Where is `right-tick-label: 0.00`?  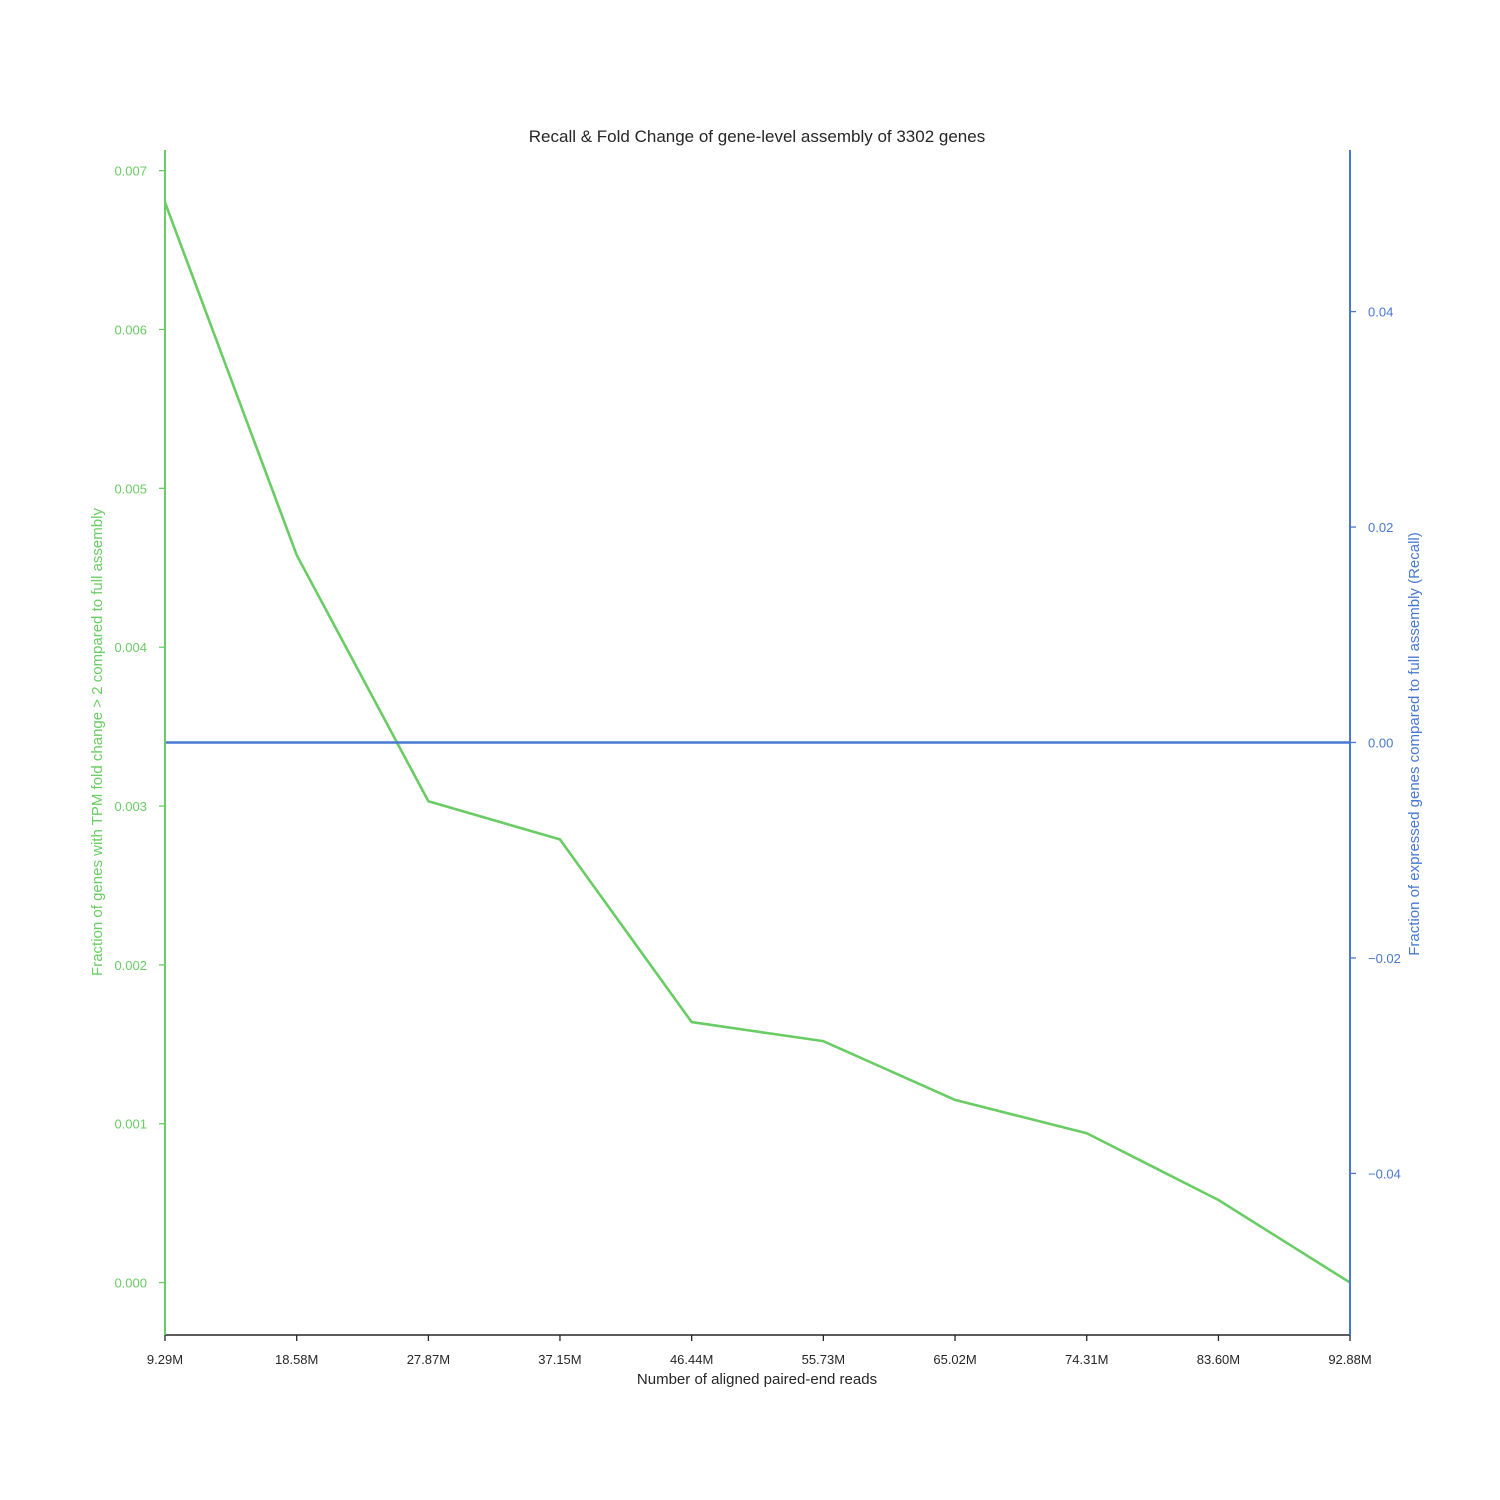 right-tick-label: 0.00 is located at coordinates (1380, 743).